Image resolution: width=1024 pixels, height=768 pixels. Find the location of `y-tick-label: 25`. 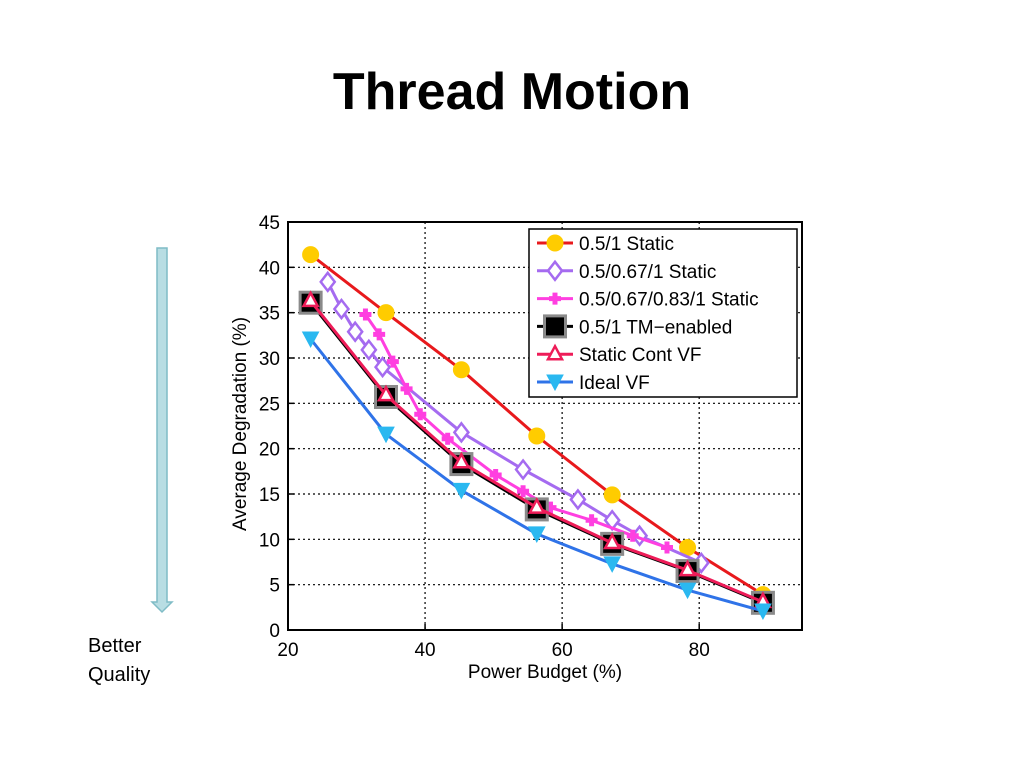

y-tick-label: 25 is located at coordinates (269, 404).